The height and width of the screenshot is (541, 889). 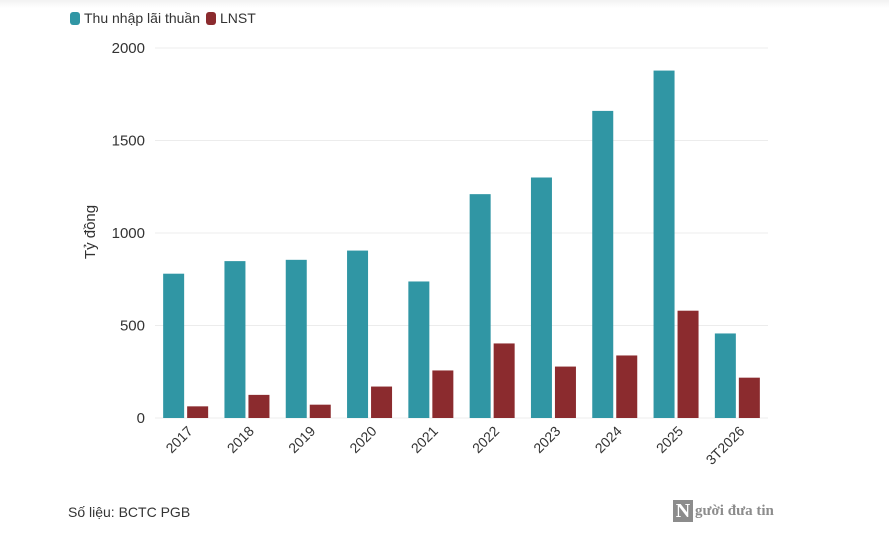 What do you see at coordinates (749, 397) in the screenshot?
I see `bar-lnst-3T2026` at bounding box center [749, 397].